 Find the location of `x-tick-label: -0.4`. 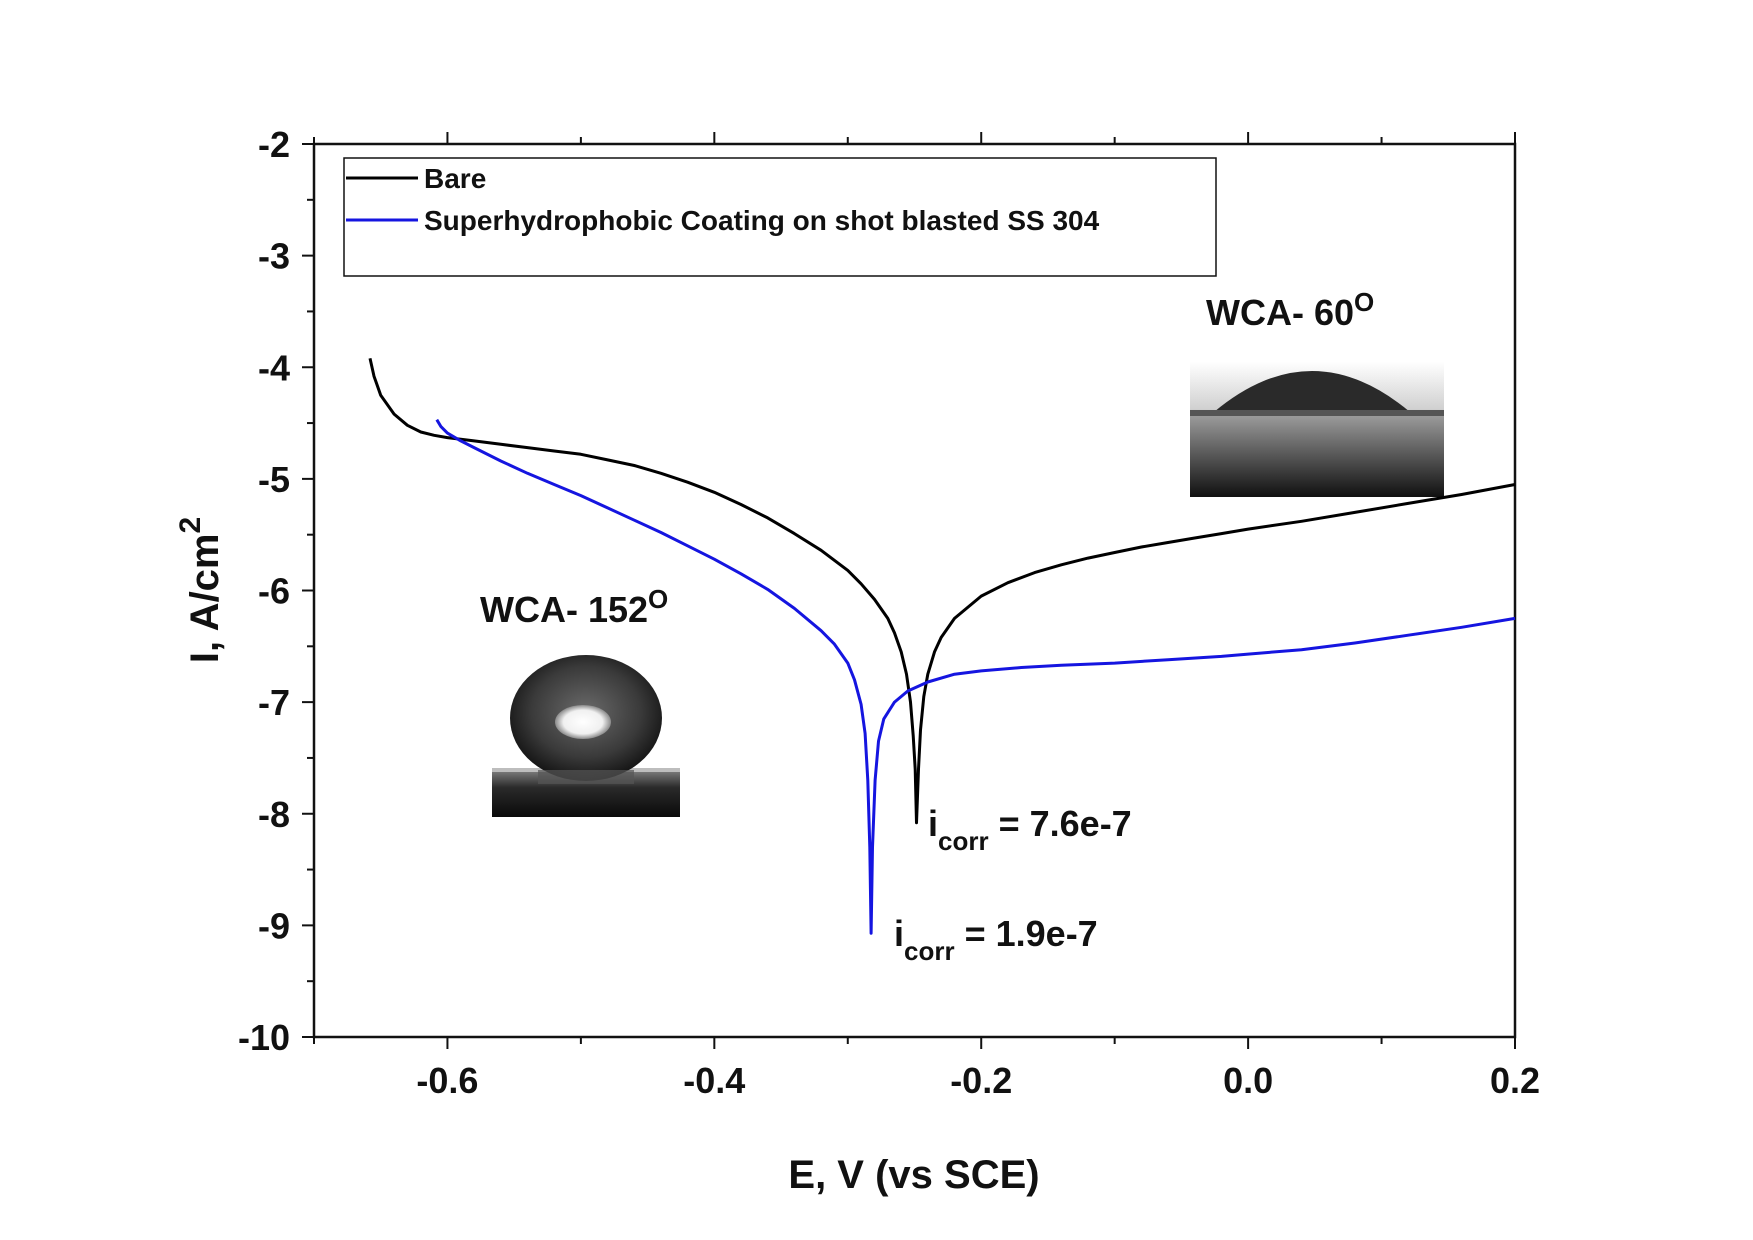

x-tick-label: -0.4 is located at coordinates (714, 1080).